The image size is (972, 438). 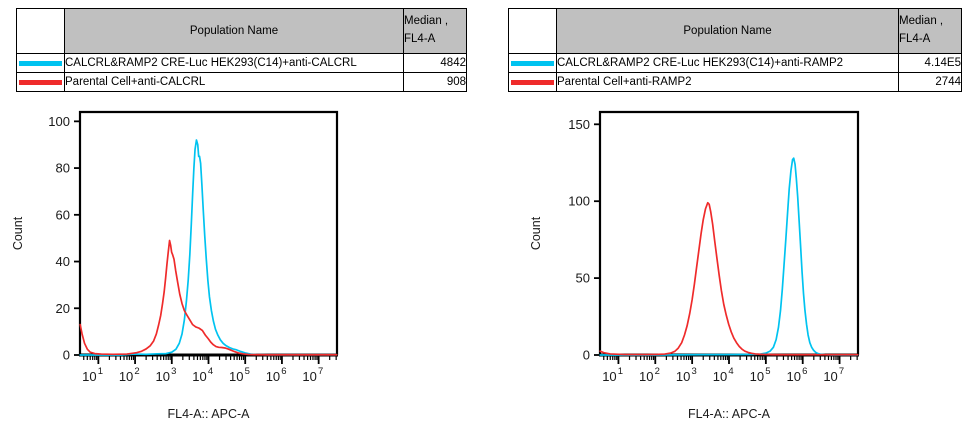 What do you see at coordinates (435, 31) in the screenshot?
I see `legend-header-median: Median , FL4-A` at bounding box center [435, 31].